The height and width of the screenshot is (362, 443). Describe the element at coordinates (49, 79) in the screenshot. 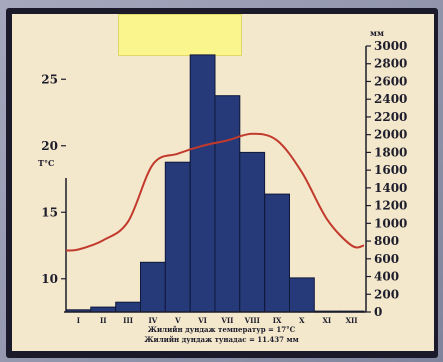

I see `temperature-tick-label: 25` at that location.